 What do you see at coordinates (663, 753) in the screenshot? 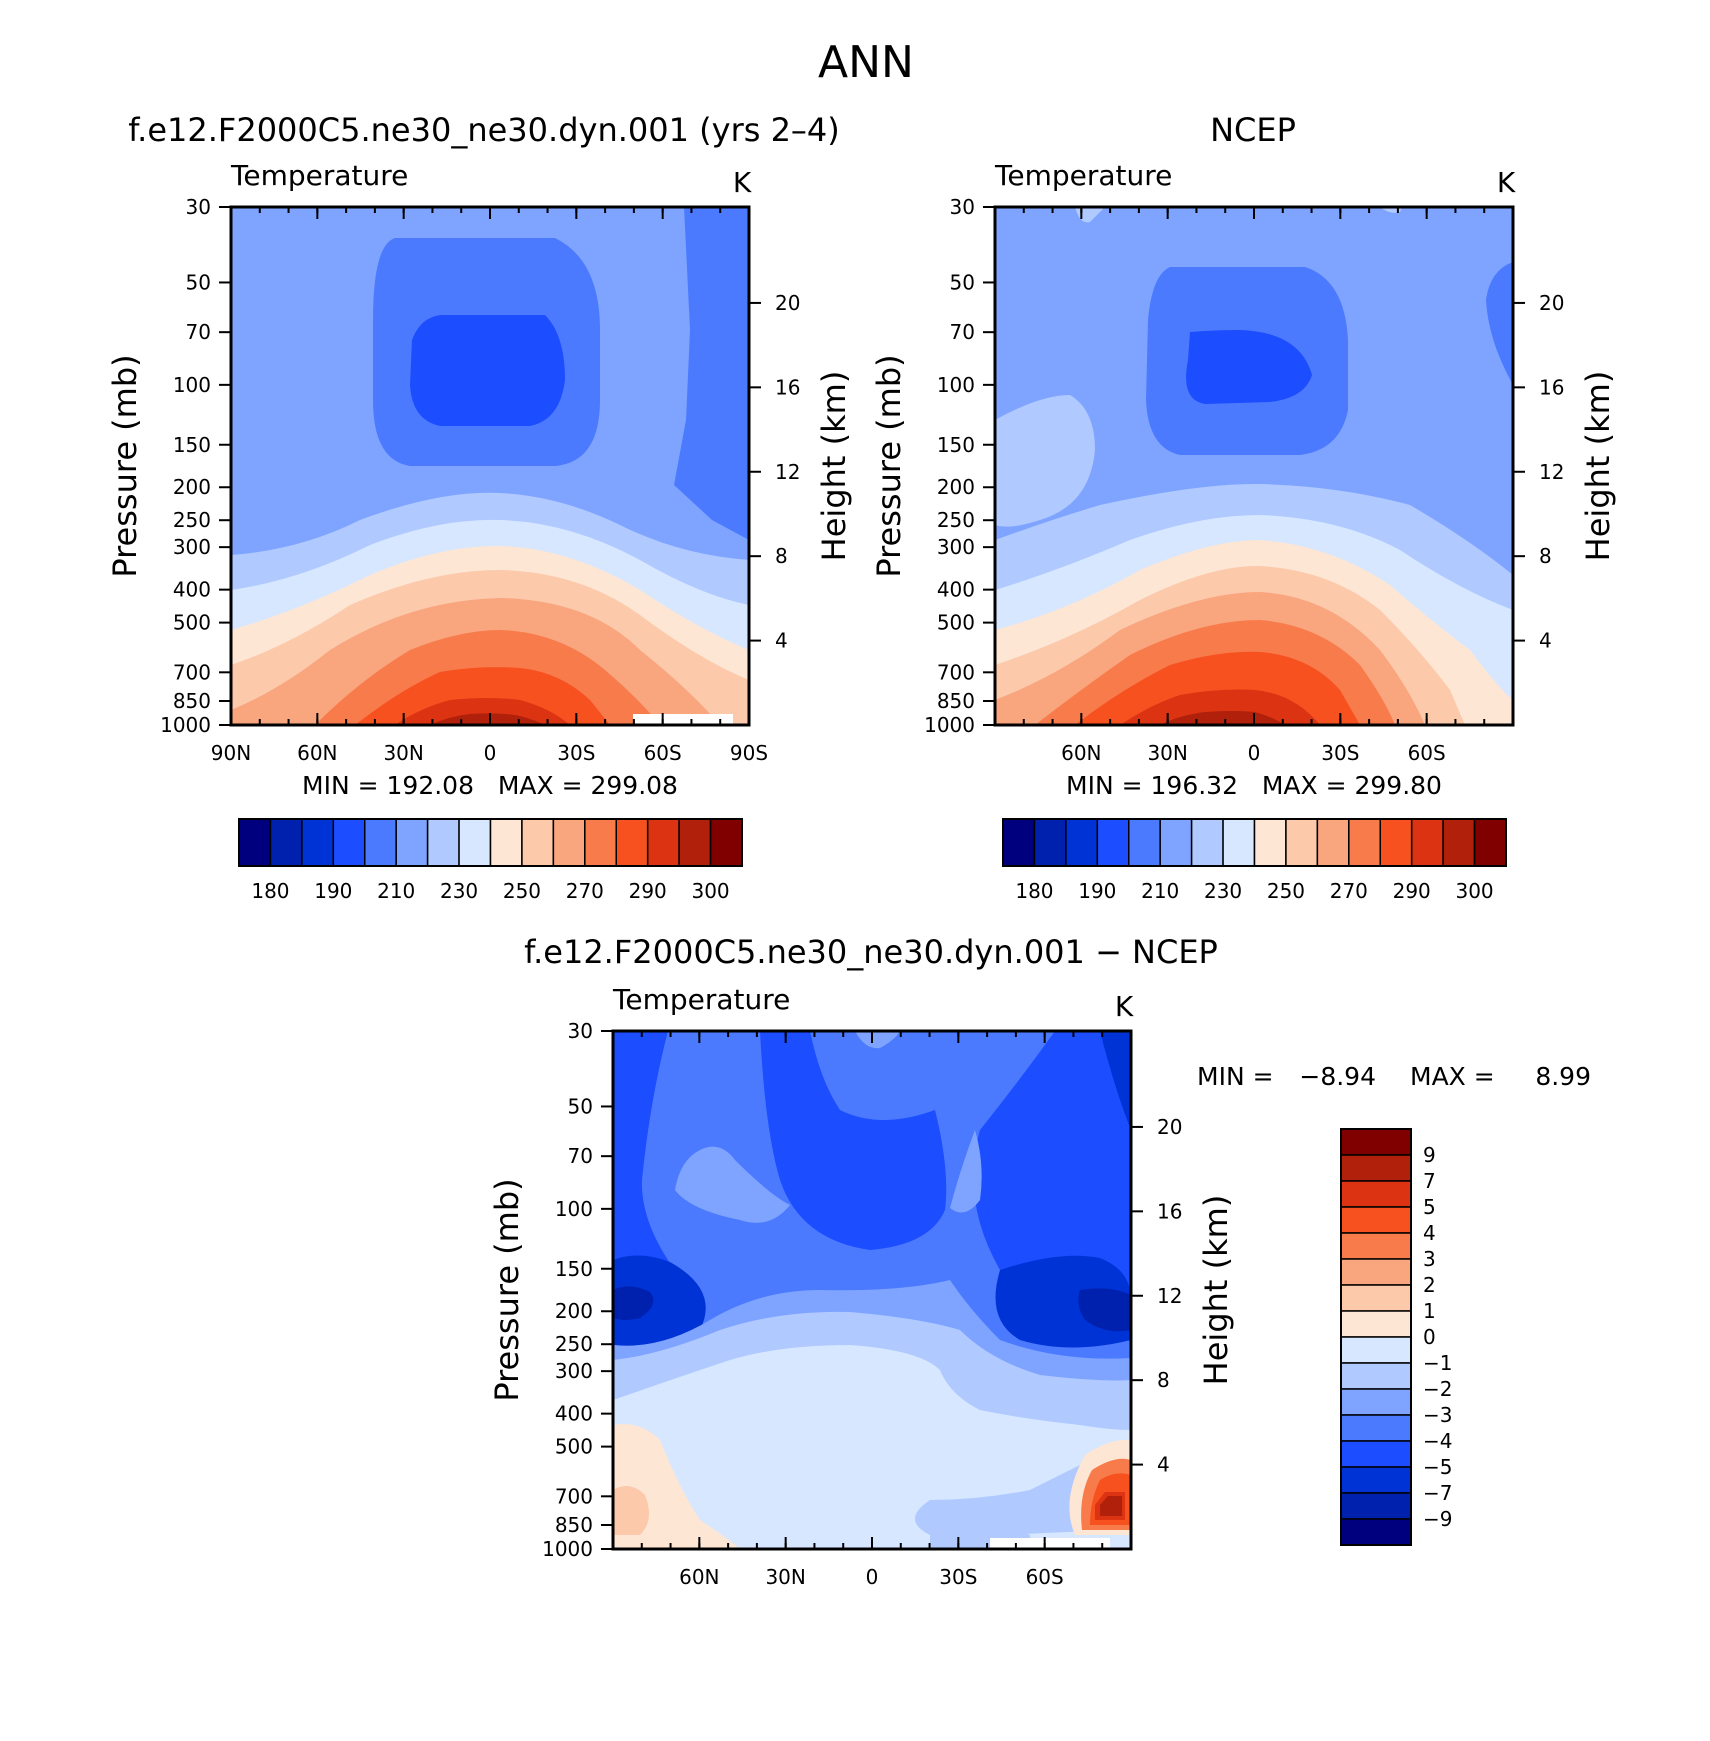
I see `x-tick-label: 60S` at bounding box center [663, 753].